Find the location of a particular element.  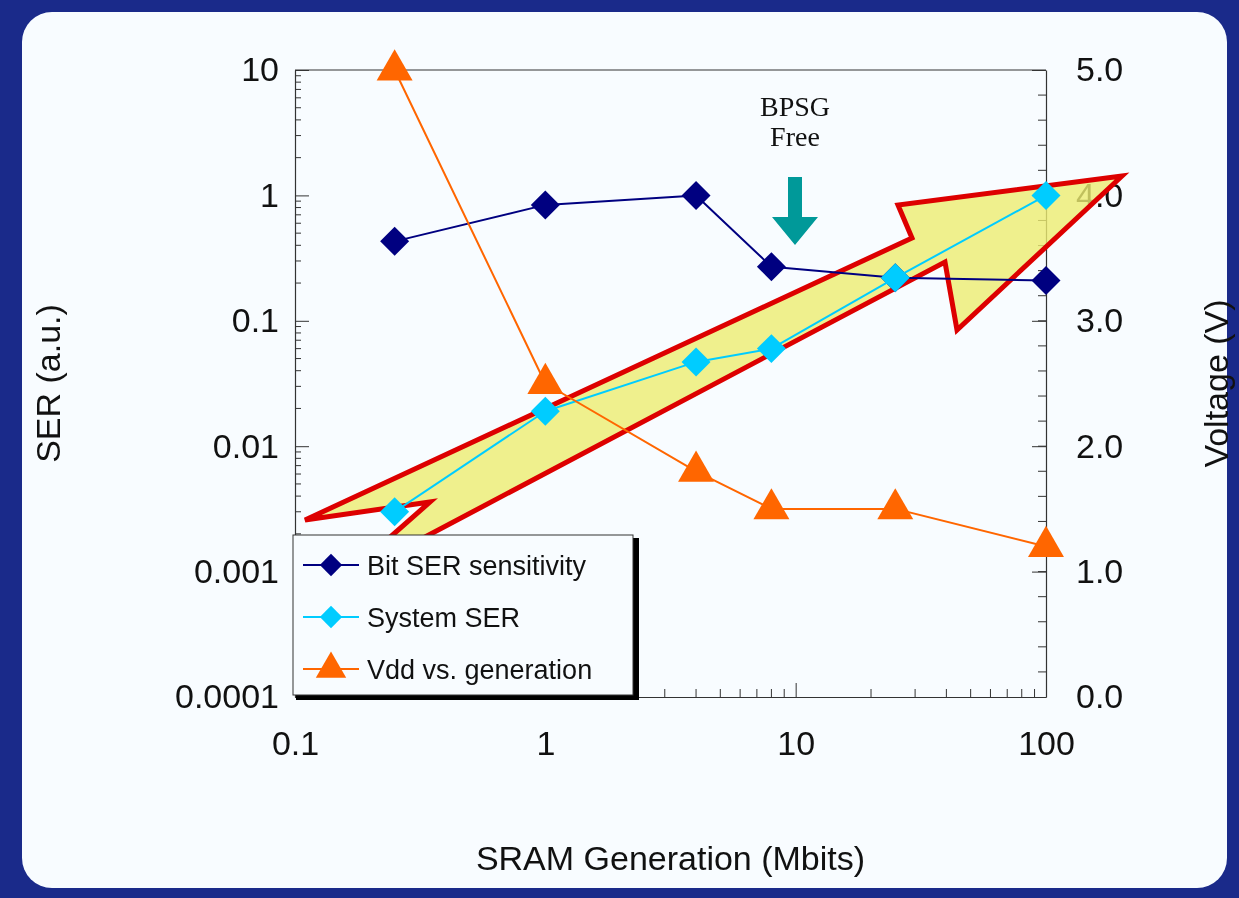

y2-tick-label: 5.0 is located at coordinates (1100, 69).